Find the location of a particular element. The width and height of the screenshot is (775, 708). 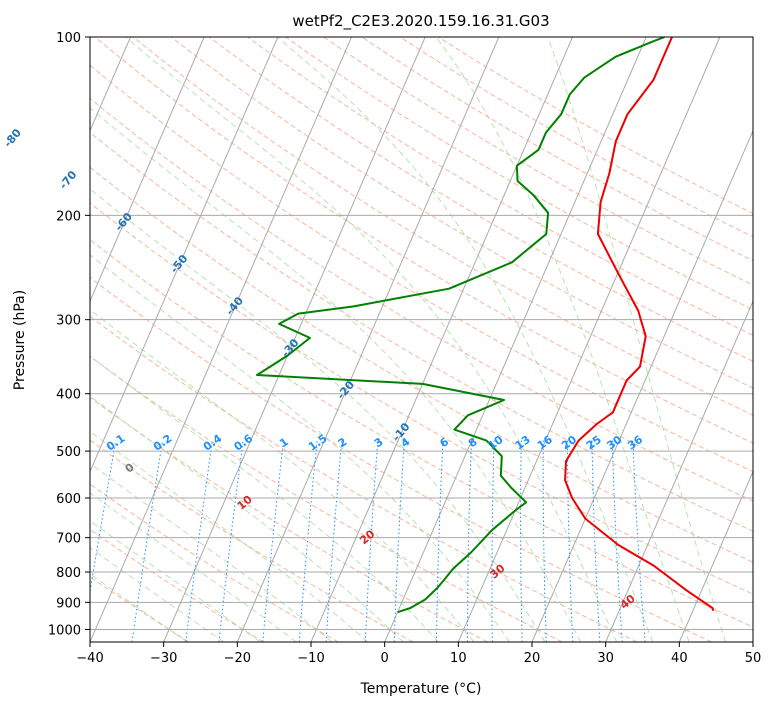

y-tick-label: 600 is located at coordinates (68, 499).